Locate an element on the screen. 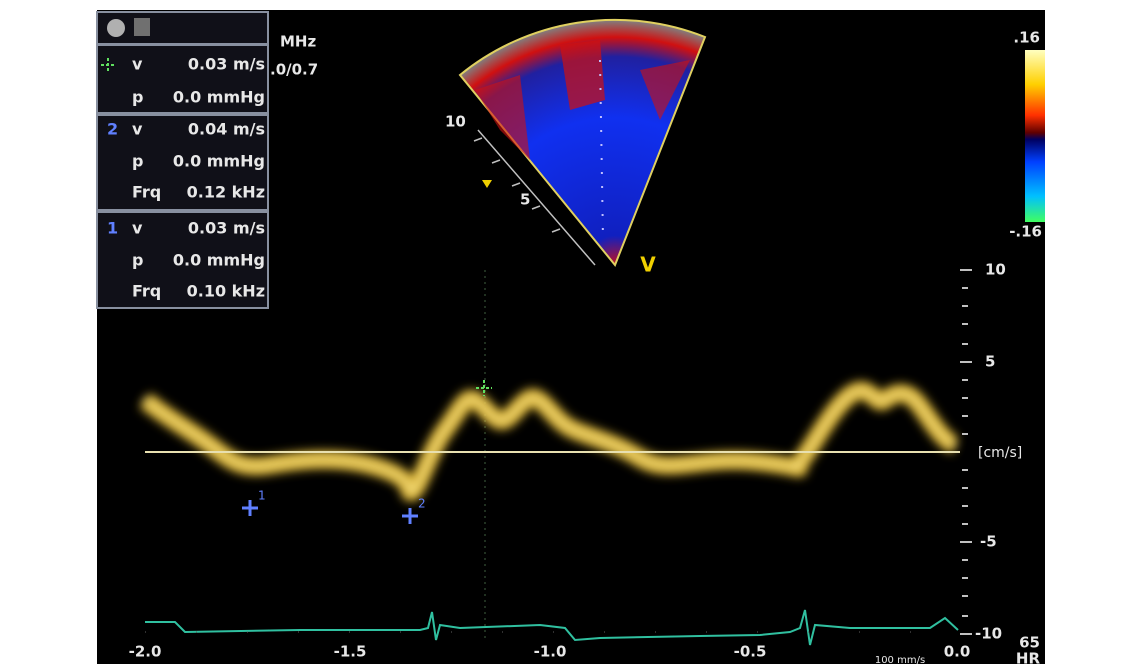  depth-label: 10 is located at coordinates (455, 122).